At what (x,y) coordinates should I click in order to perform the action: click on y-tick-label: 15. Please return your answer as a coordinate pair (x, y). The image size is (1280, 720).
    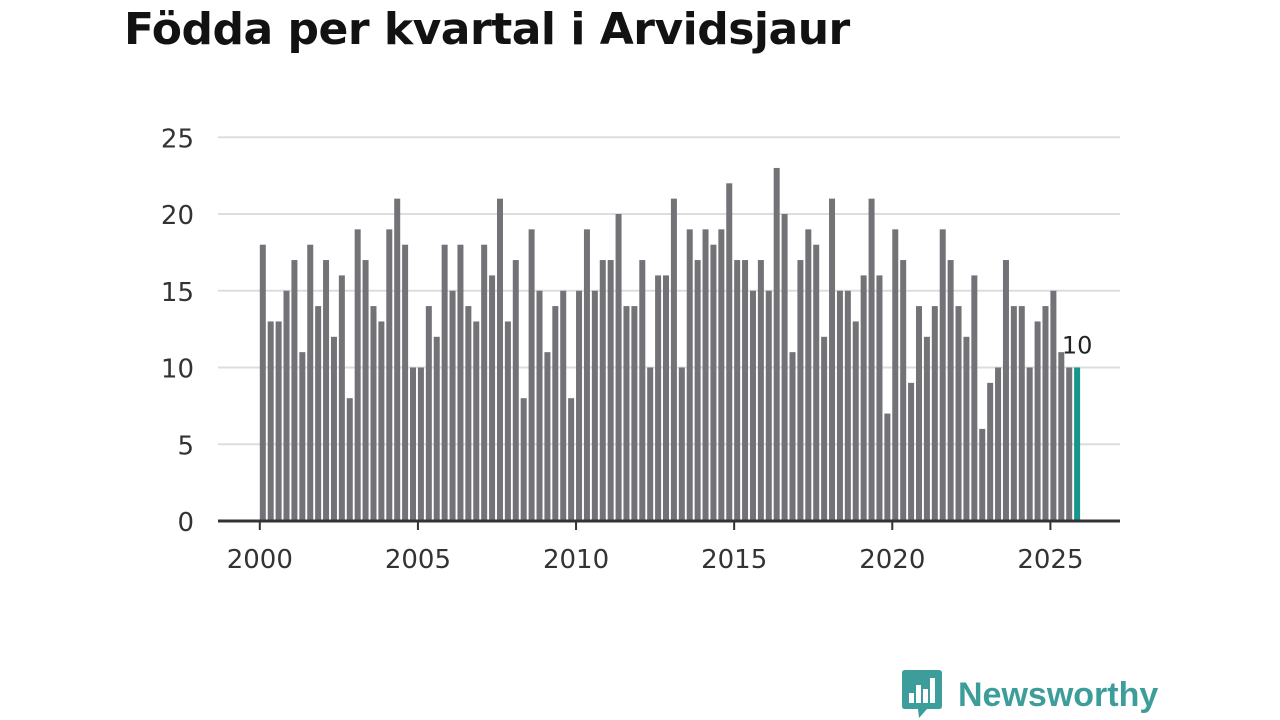
    Looking at the image, I should click on (177, 293).